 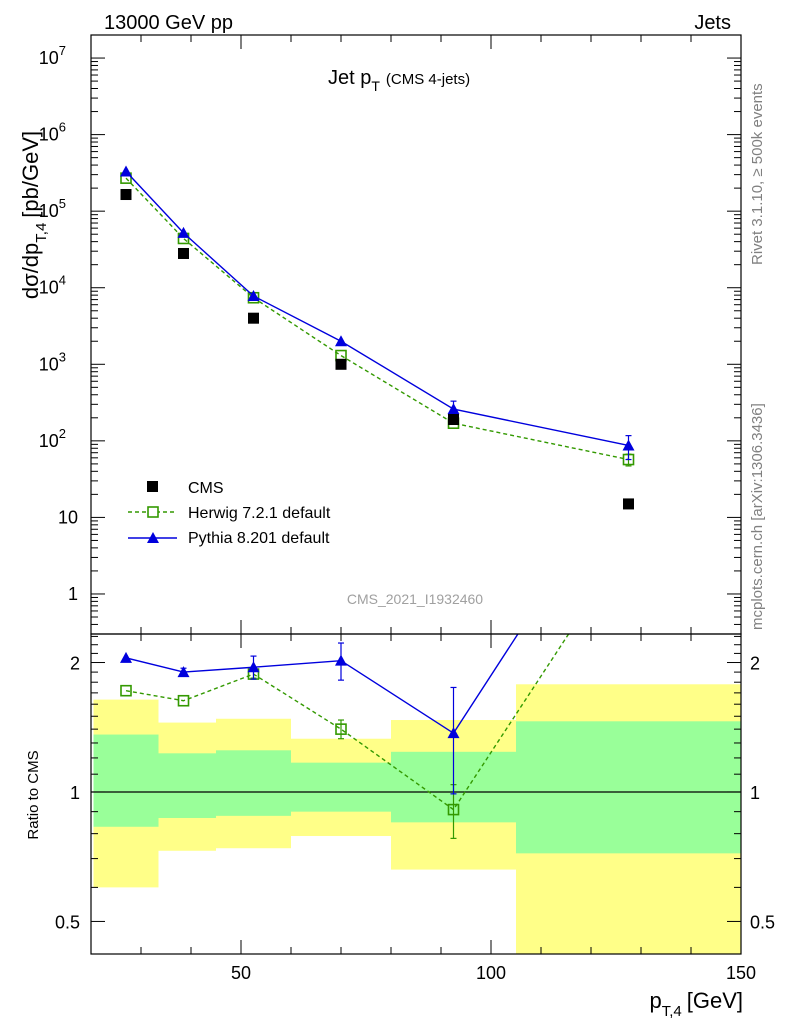 What do you see at coordinates (259, 538) in the screenshot?
I see `legend-pythia-label: Pythia 8.201 default` at bounding box center [259, 538].